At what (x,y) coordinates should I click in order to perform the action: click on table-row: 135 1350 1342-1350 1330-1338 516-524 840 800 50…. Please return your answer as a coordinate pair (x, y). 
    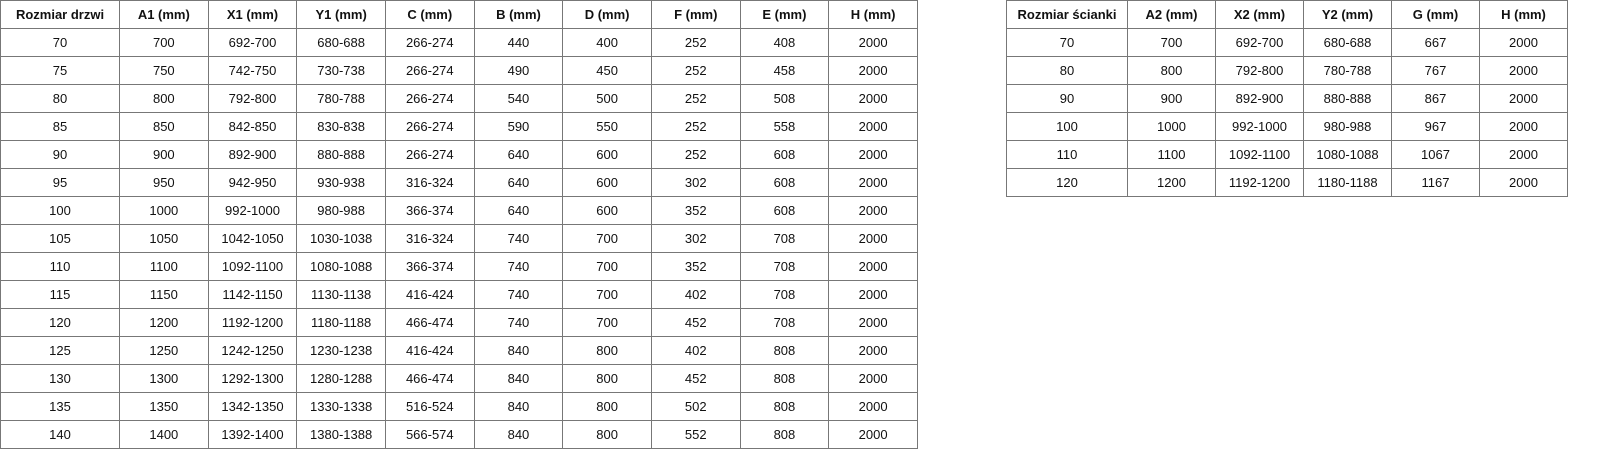
    Looking at the image, I should click on (459, 406).